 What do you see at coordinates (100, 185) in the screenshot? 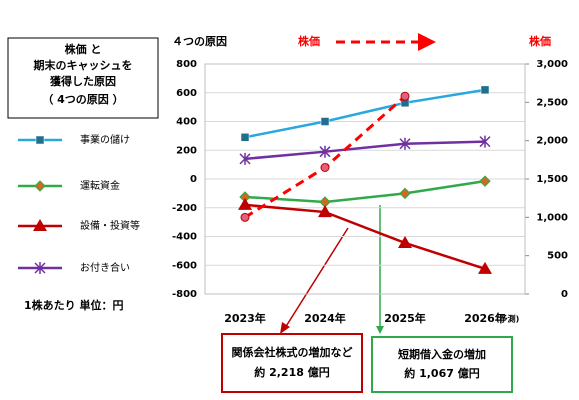
I see `legend-label: 運転資金` at bounding box center [100, 185].